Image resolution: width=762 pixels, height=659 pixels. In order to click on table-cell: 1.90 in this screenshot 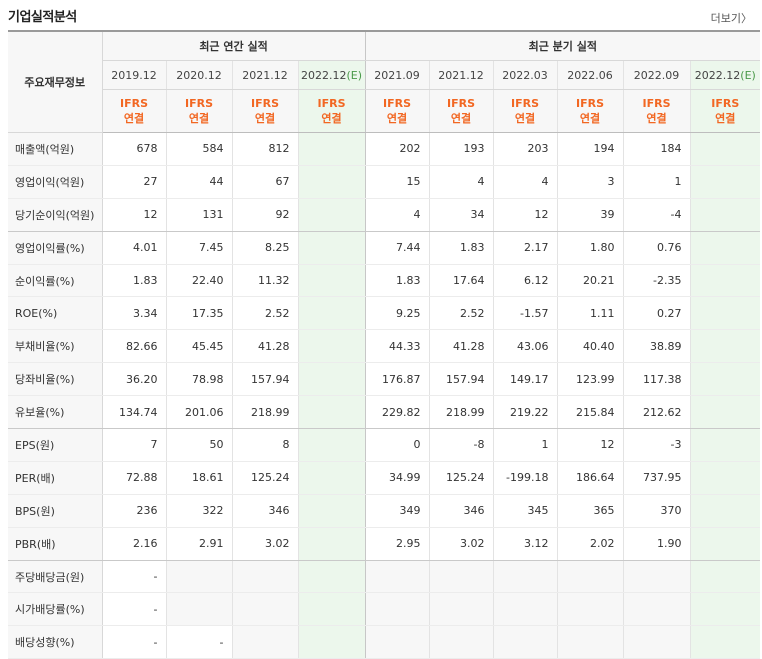, I will do `click(656, 544)`.